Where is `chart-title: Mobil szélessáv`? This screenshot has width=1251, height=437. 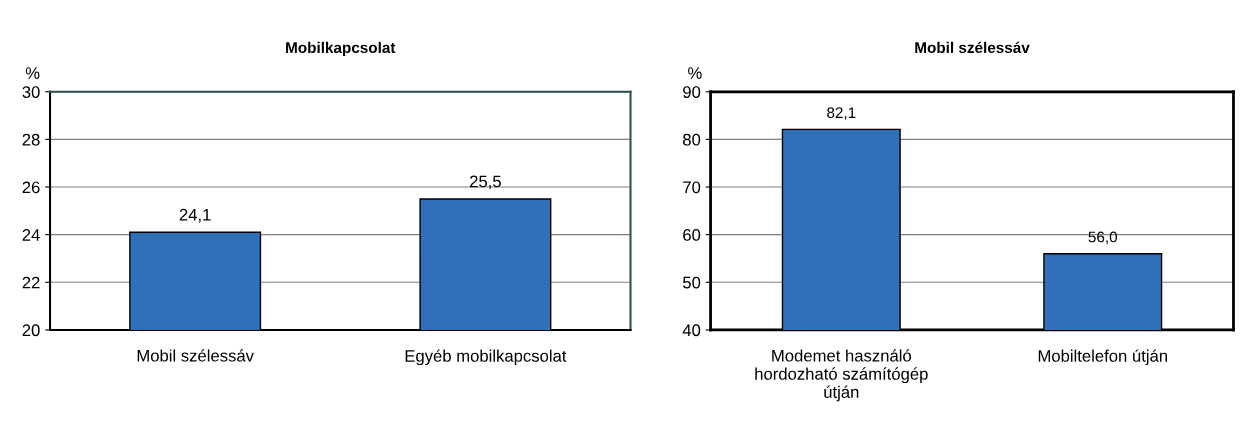
chart-title: Mobil szélessáv is located at coordinates (972, 47).